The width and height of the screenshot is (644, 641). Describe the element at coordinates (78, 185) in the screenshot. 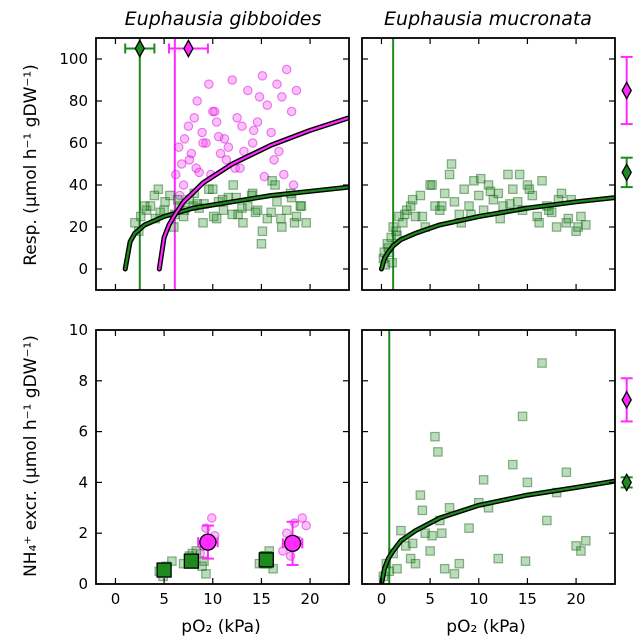

I see `y-tick-label: 40` at that location.